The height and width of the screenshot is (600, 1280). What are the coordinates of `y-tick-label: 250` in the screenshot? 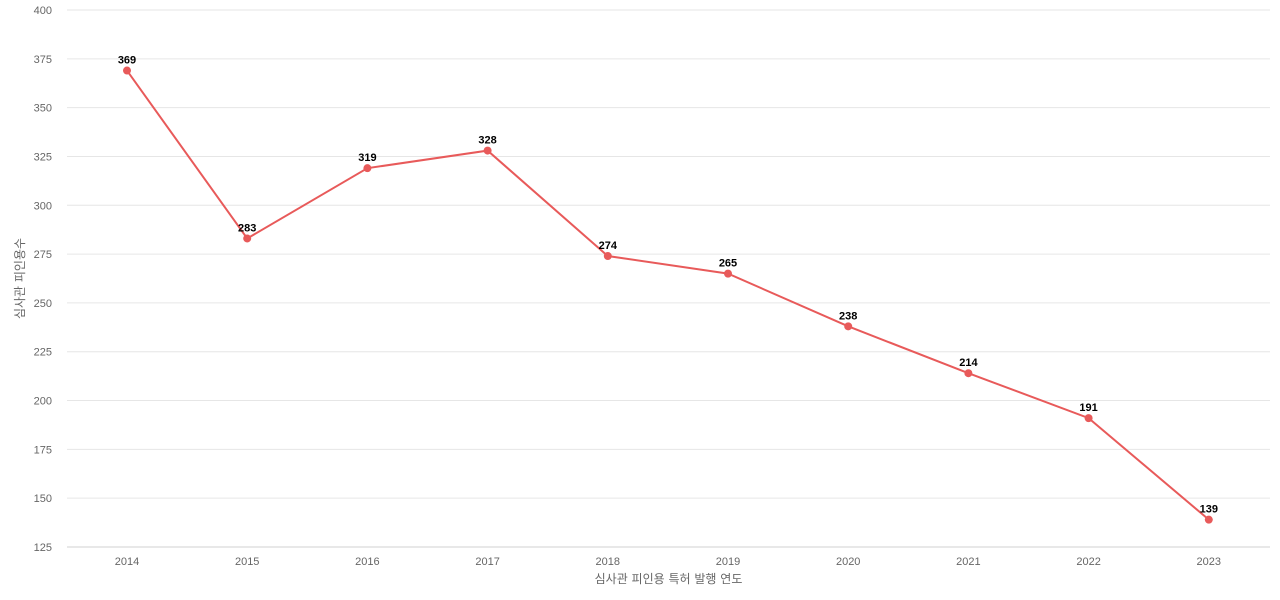 It's located at (43, 304).